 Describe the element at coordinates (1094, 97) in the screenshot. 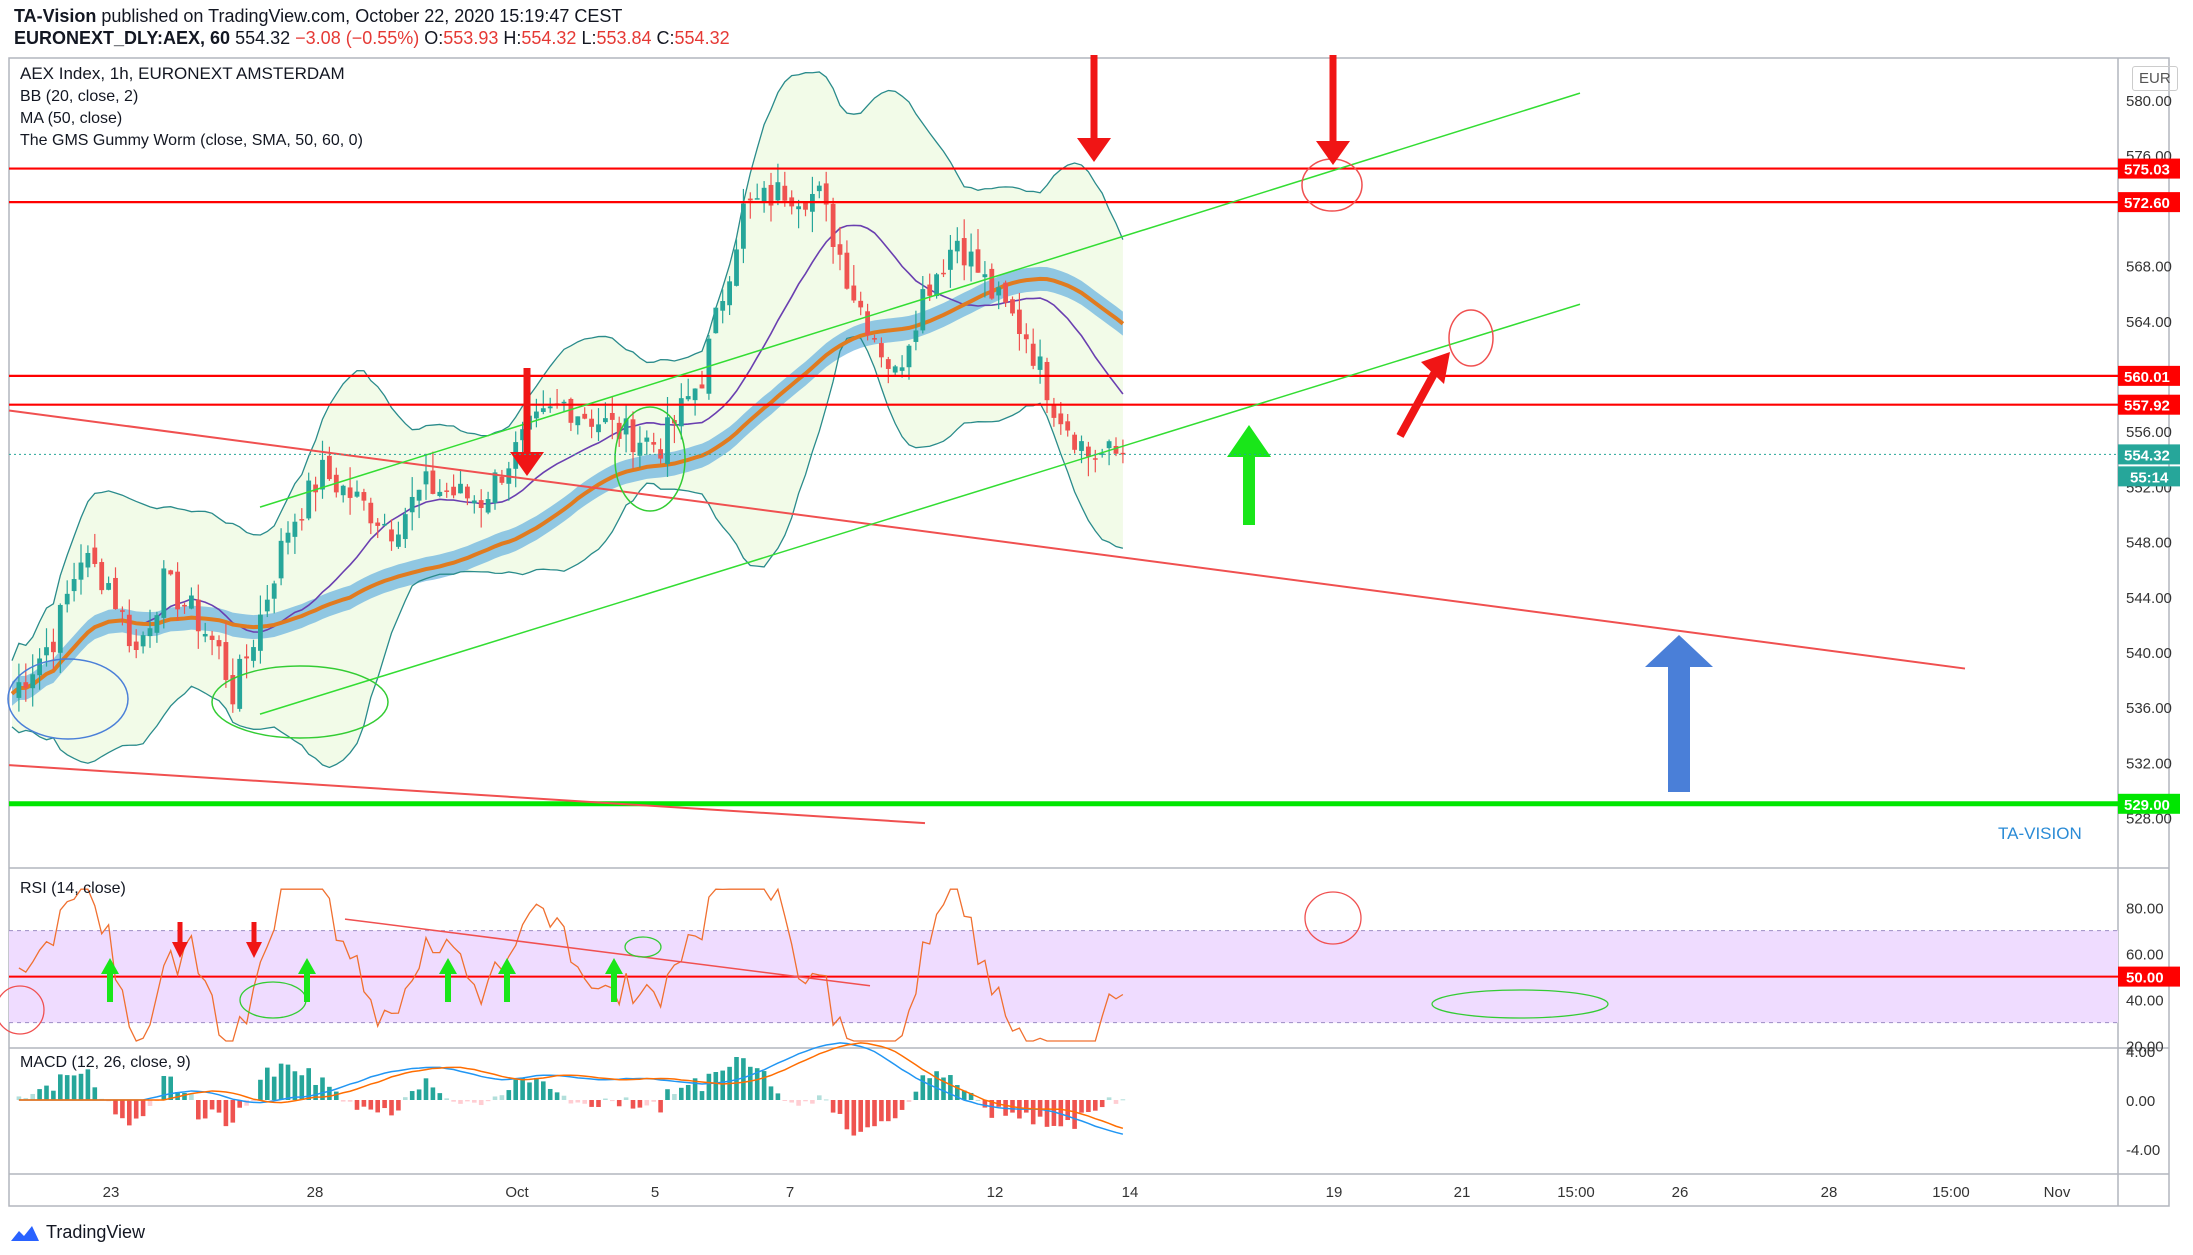

I see `red-down-arrow` at that location.